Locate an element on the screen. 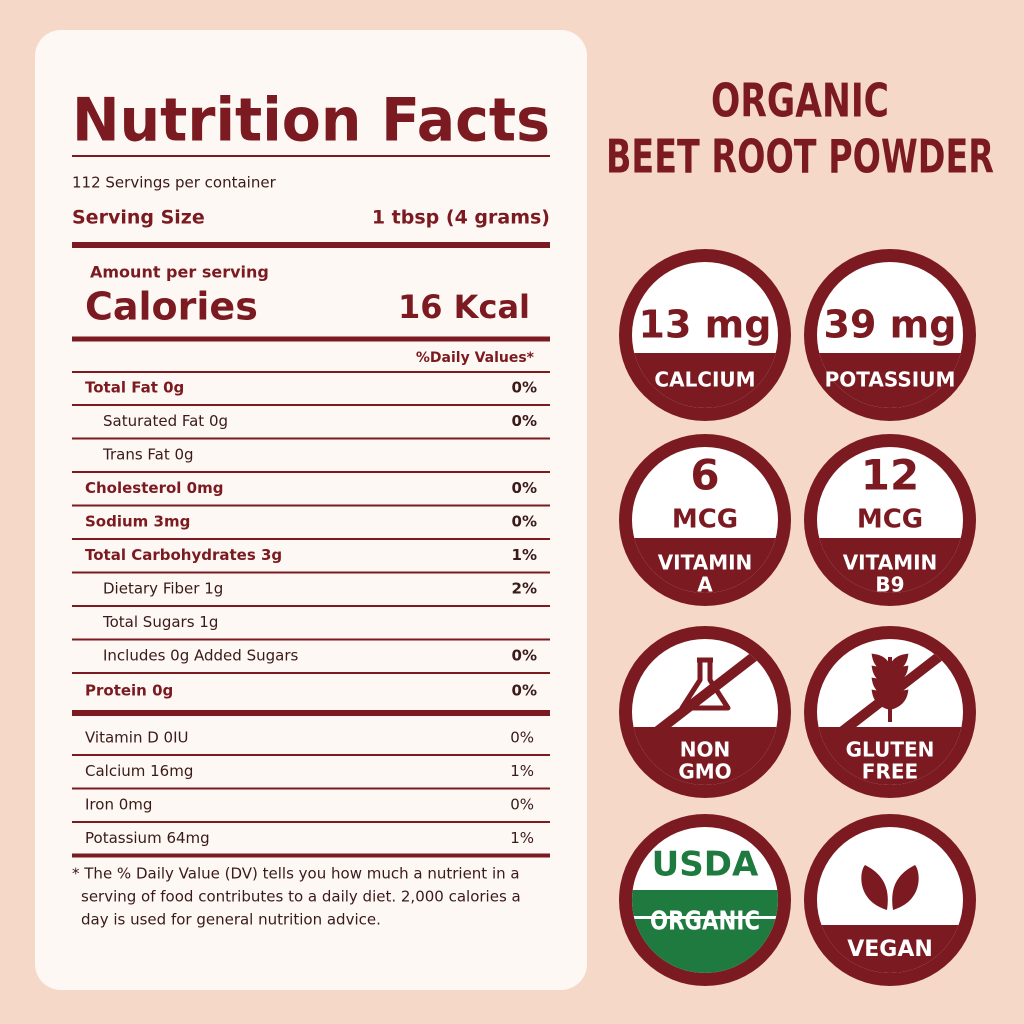 The width and height of the screenshot is (1024, 1024). leaf-icon is located at coordinates (890, 887).